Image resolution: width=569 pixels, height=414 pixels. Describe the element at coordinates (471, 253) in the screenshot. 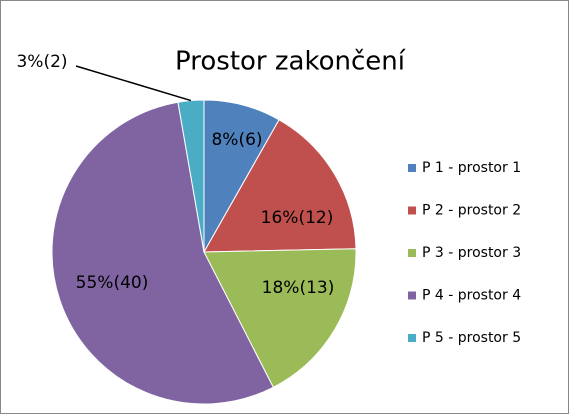

I see `legend-label: P 3 - prostor 3` at that location.